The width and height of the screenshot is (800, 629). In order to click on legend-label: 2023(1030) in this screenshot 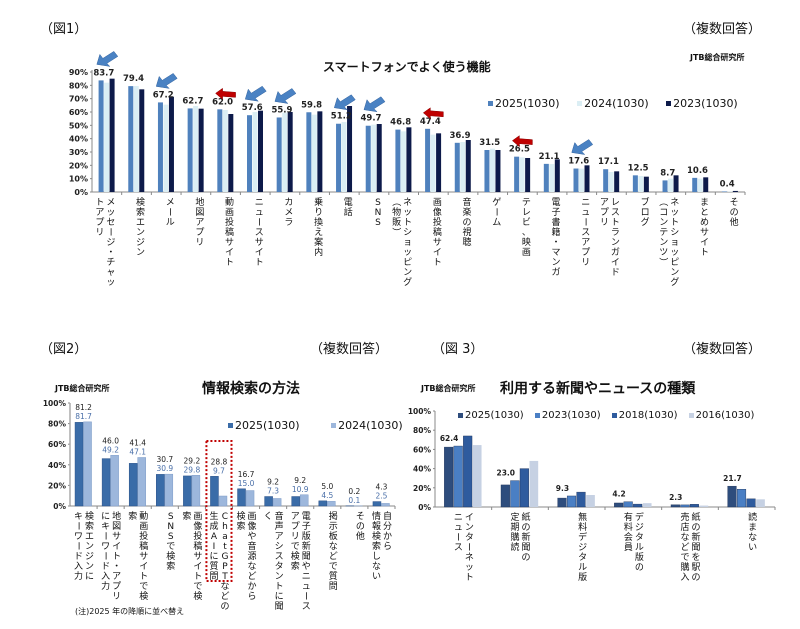, I will do `click(705, 103)`.